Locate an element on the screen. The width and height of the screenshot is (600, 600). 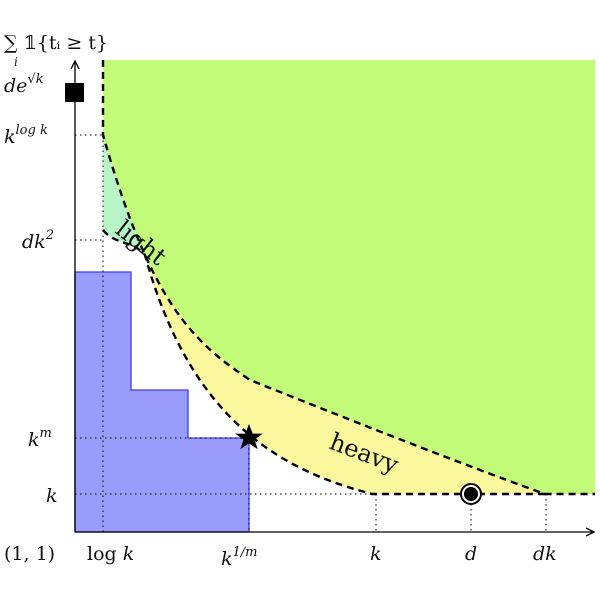
y-tick-klogk: klog k is located at coordinates (26, 135).